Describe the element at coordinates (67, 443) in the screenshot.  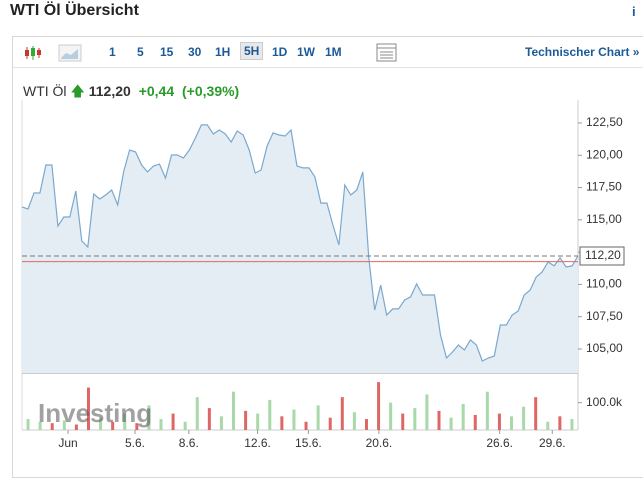
I see `x-tick-label: Jun` at that location.